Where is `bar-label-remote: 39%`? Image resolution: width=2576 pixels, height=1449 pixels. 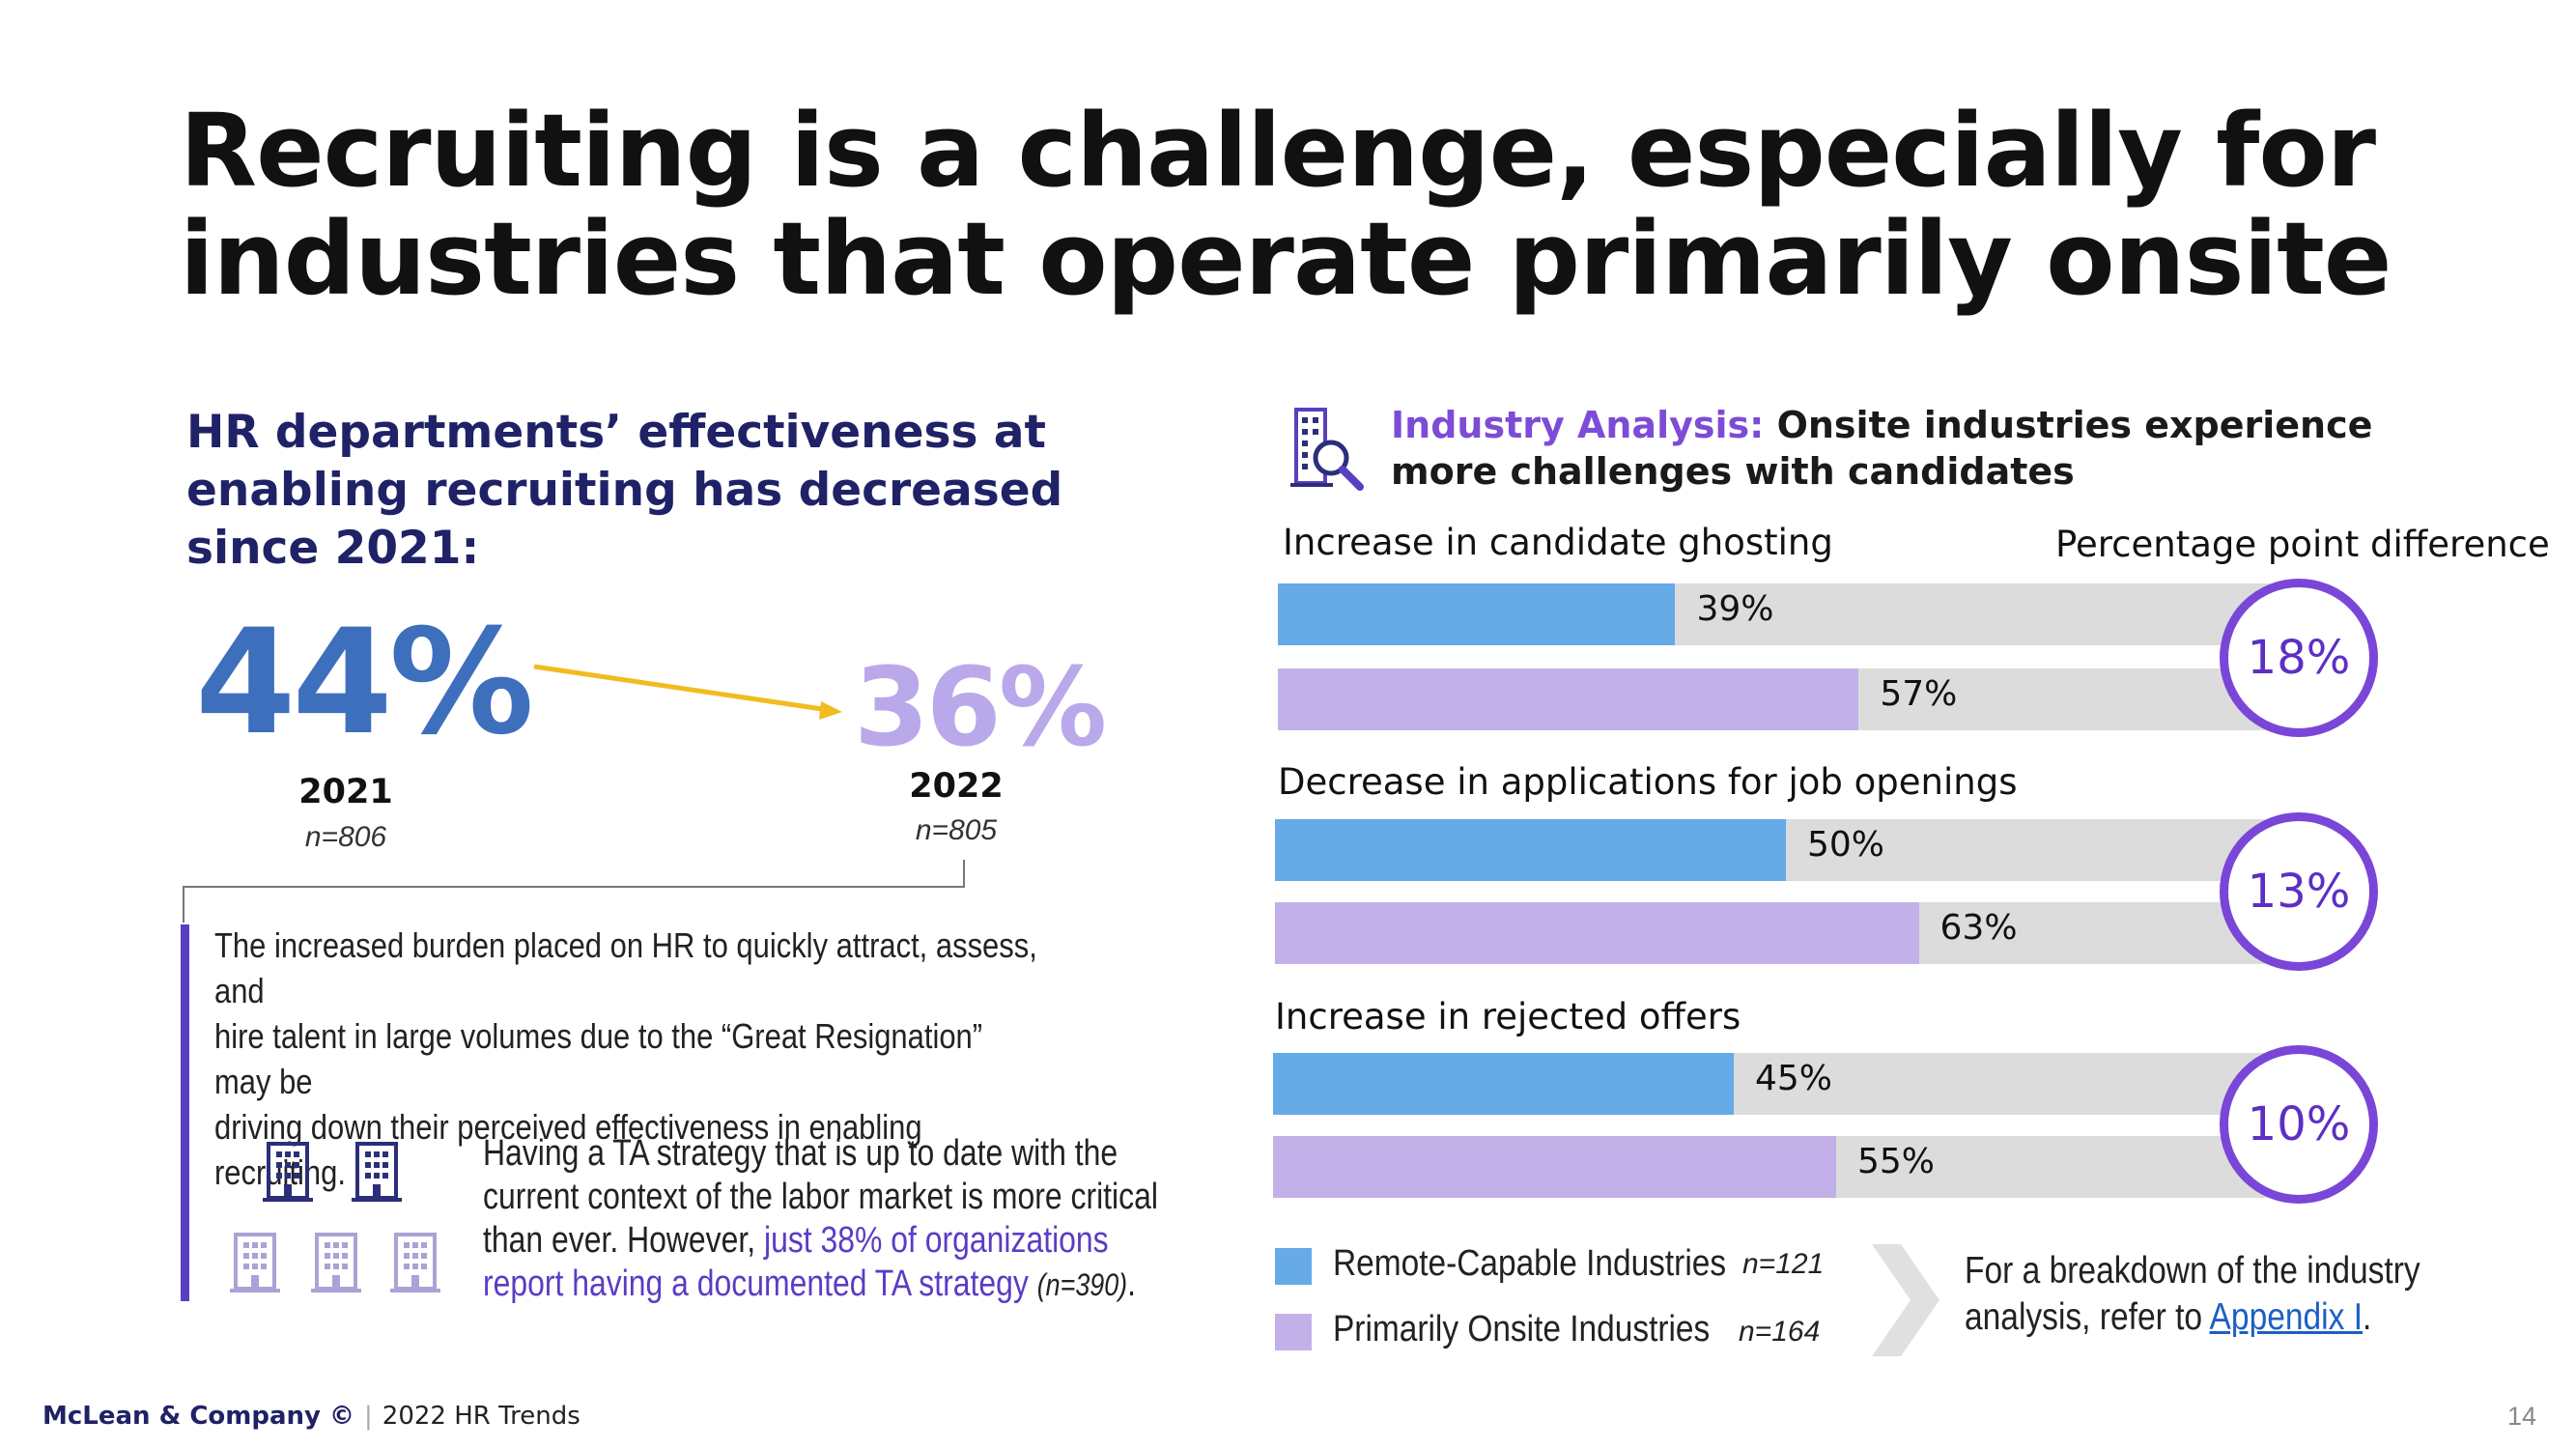 bar-label-remote: 39% is located at coordinates (1735, 609).